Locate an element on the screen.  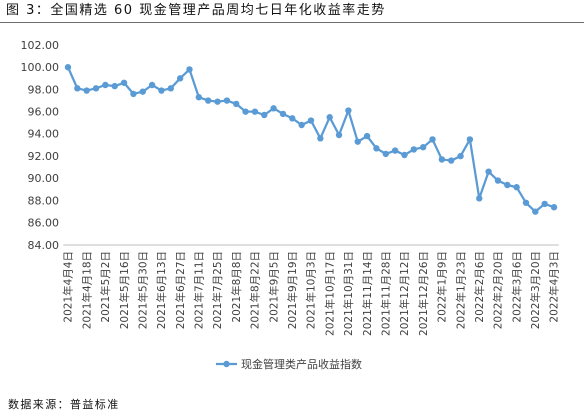
y-tick-label: 98.00 is located at coordinates (44, 89).